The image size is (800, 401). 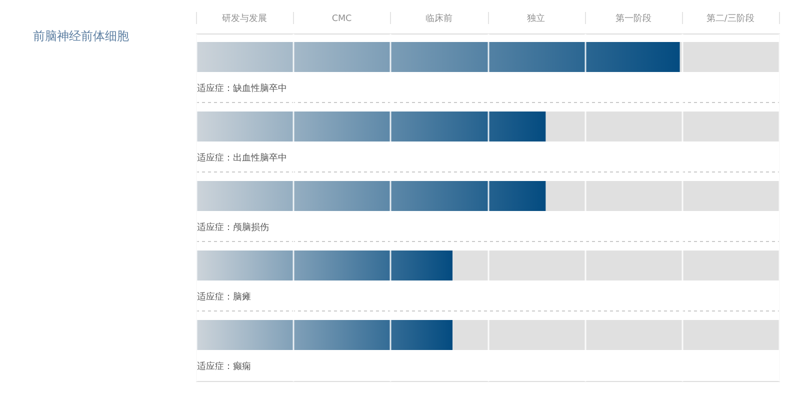 What do you see at coordinates (342, 19) in the screenshot?
I see `text: CMC` at bounding box center [342, 19].